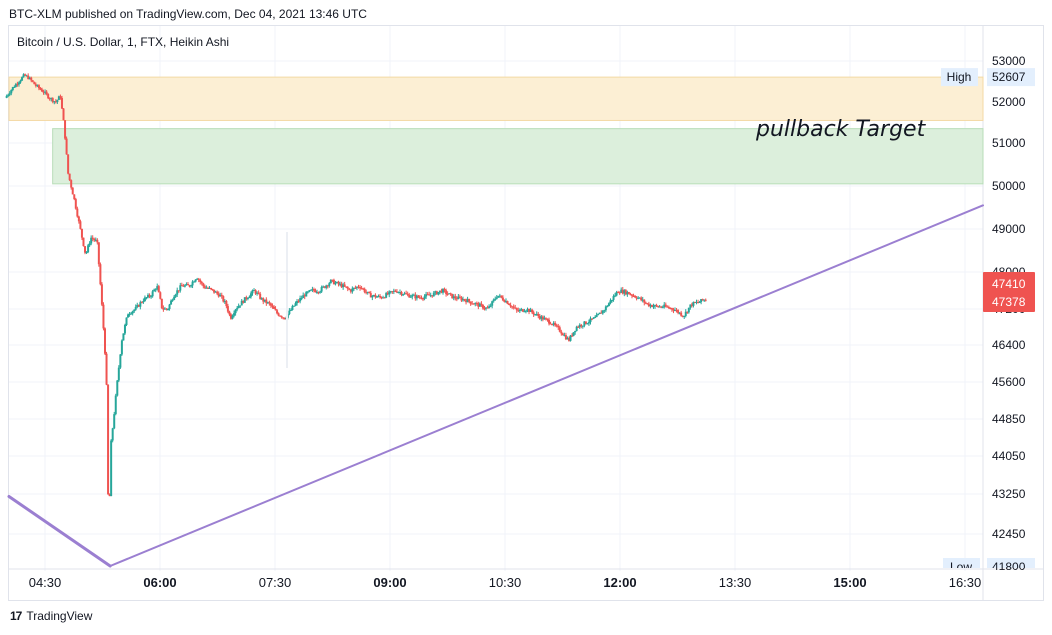 The height and width of the screenshot is (635, 1052). I want to click on time-tick-label: 16:30, so click(965, 582).